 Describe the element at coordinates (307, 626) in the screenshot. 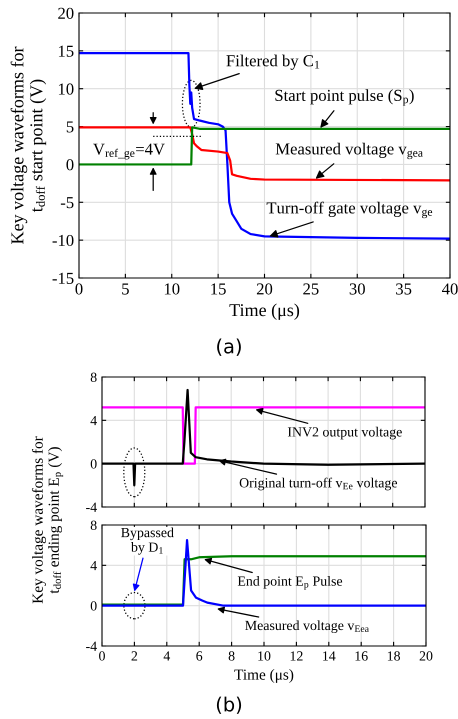

I see `annotation: Measured voltage v$_{Eea}$` at that location.